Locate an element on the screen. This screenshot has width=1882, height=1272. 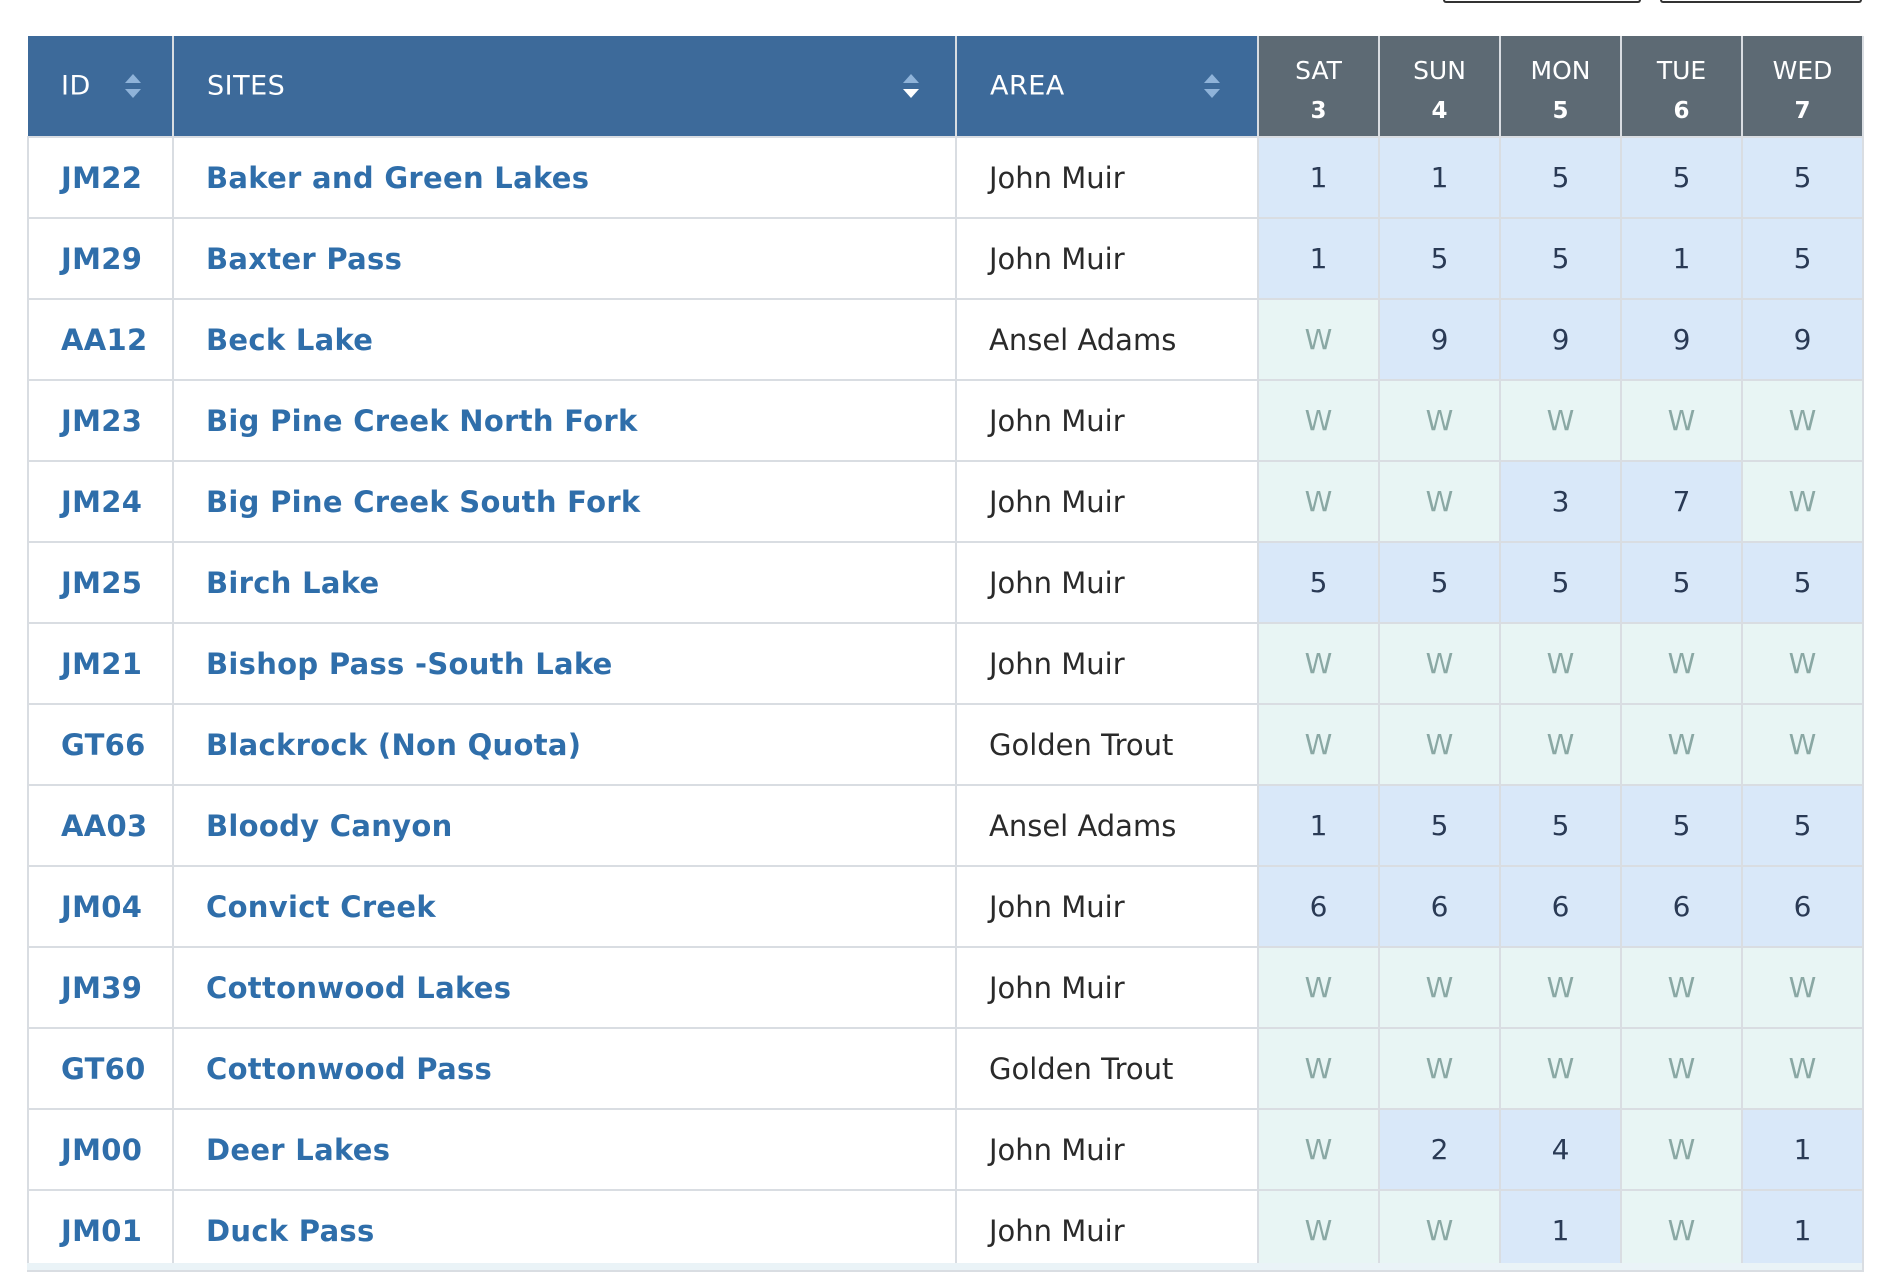
availability-cell: 2 is located at coordinates (1439, 1149).